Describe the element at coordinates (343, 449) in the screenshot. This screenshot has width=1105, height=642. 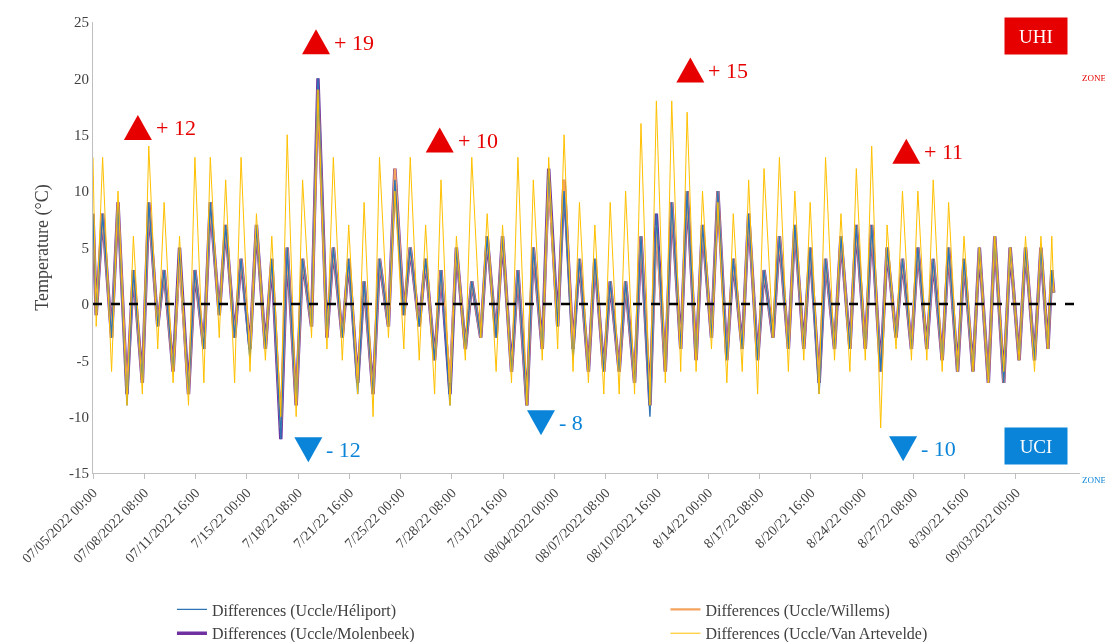
I see `annotation: - 12` at that location.